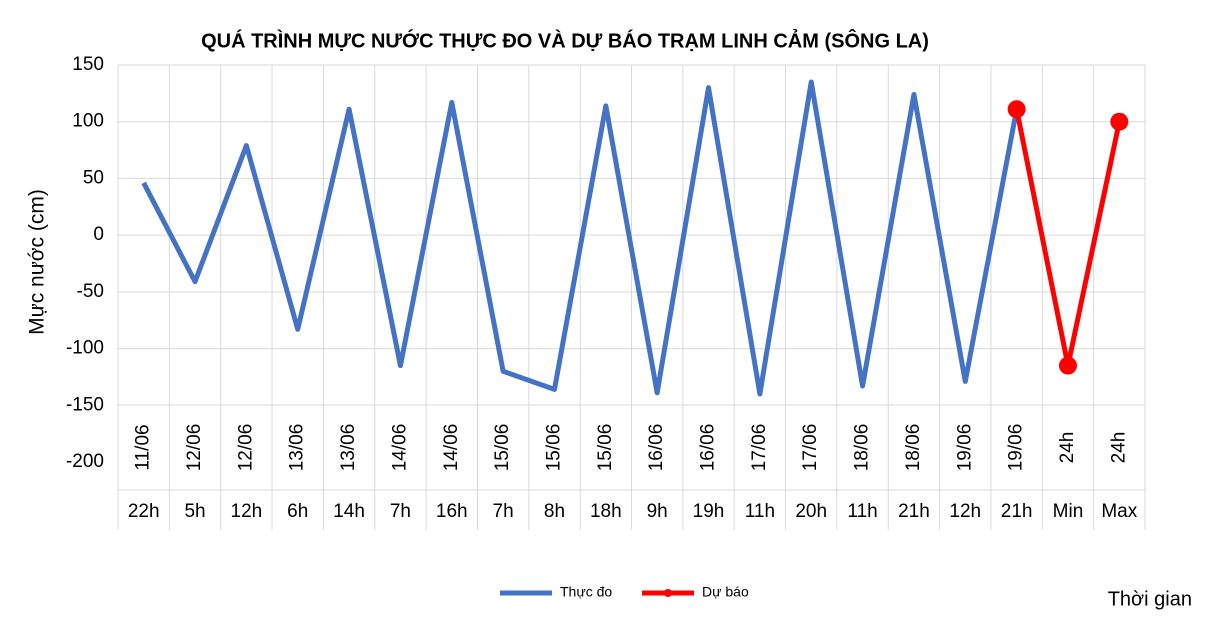  Describe the element at coordinates (88, 121) in the screenshot. I see `y-tick-label: 100` at that location.